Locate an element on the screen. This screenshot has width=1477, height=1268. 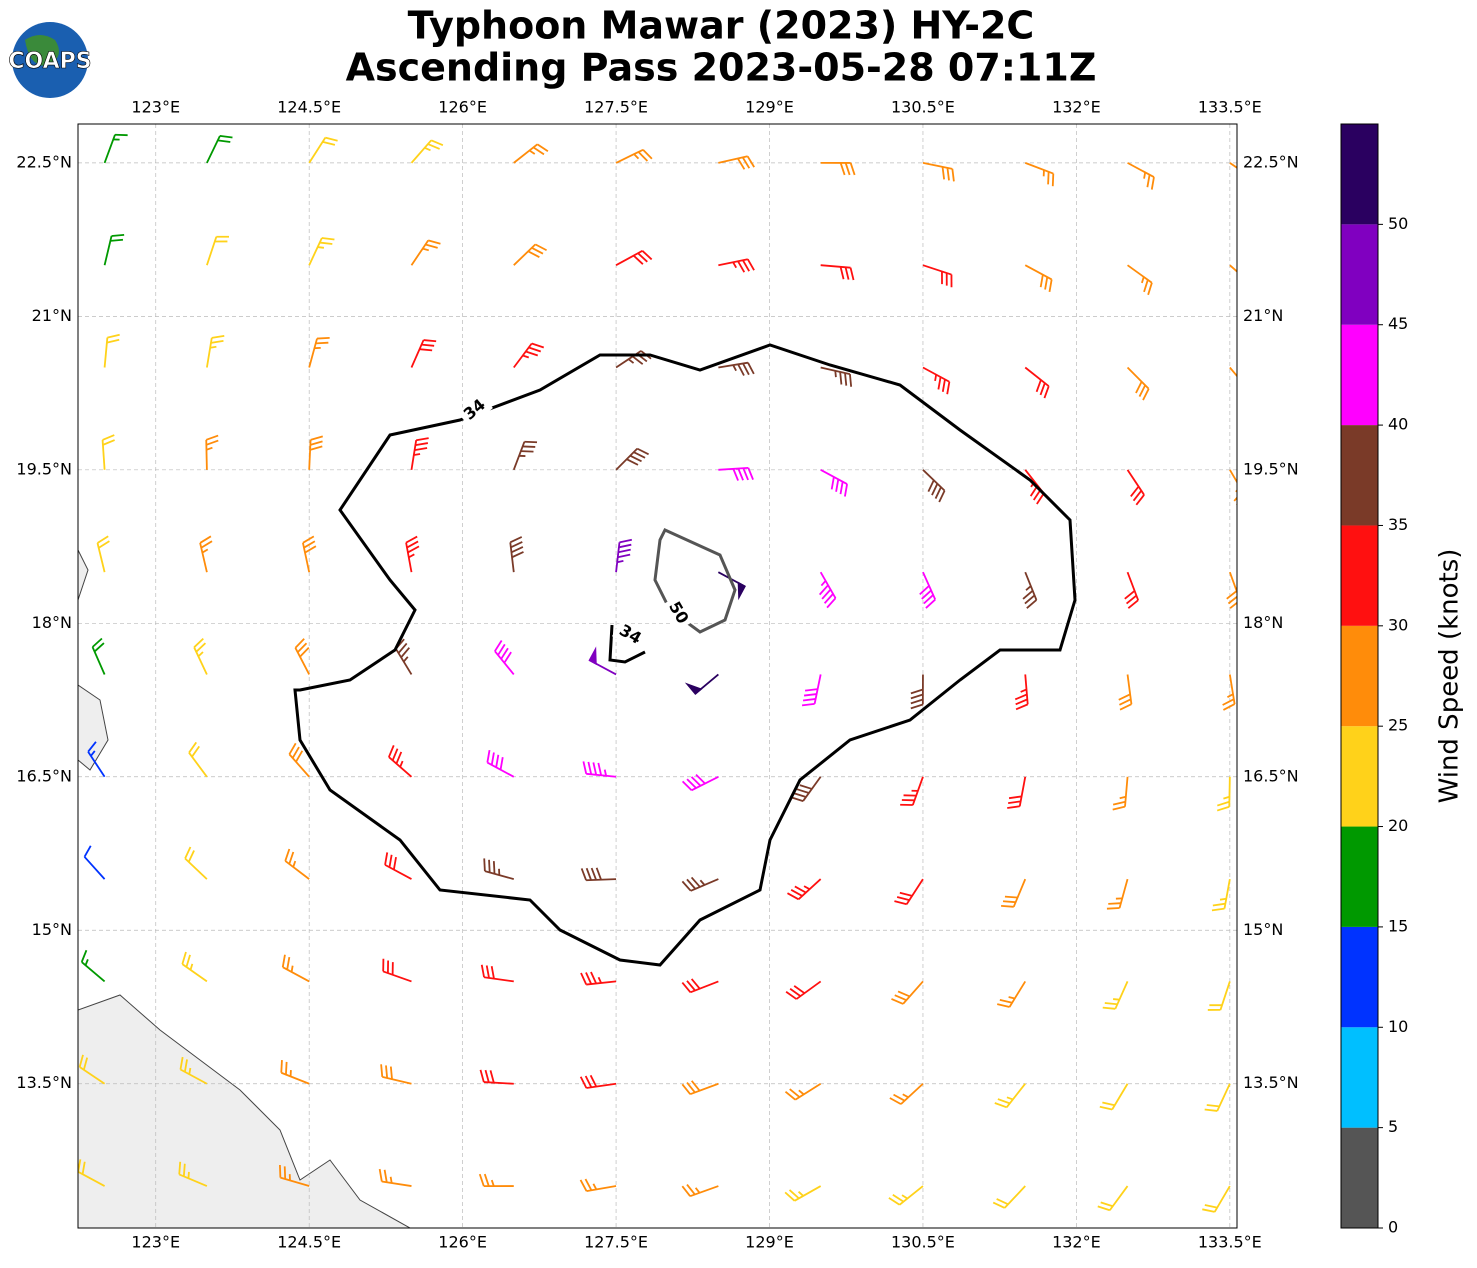
logo-text: COAPS is located at coordinates (49, 61).